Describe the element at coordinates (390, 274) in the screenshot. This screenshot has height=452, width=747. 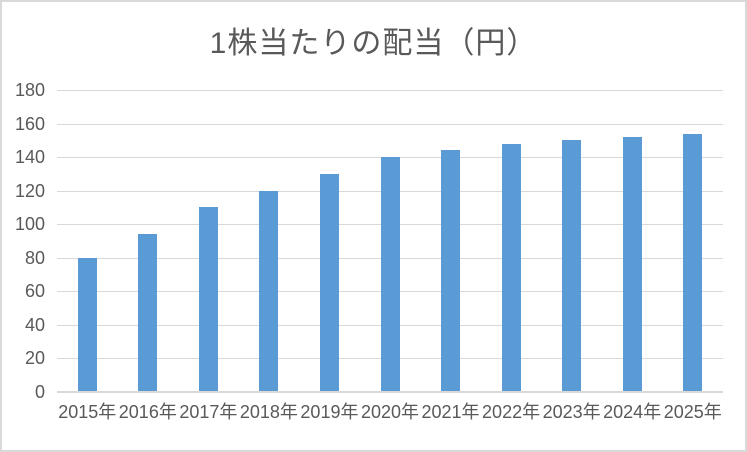
I see `bar-2020年` at that location.